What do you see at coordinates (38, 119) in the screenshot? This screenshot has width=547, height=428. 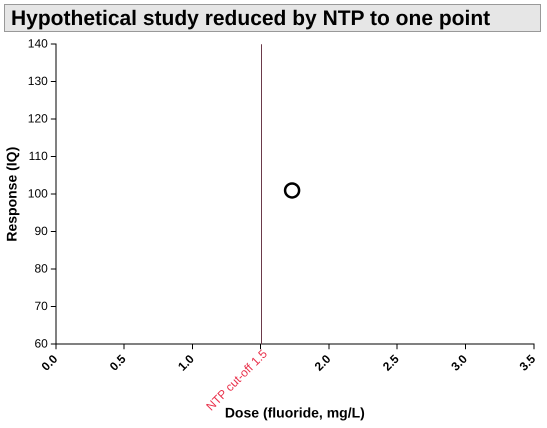 I see `y-tick-label: 120` at bounding box center [38, 119].